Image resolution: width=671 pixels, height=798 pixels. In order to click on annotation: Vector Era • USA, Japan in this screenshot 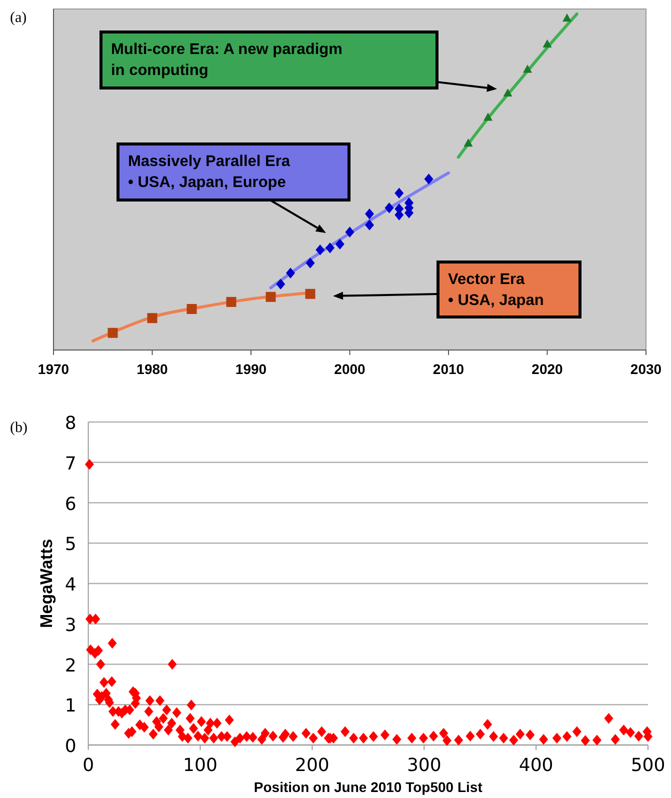, I will do `click(496, 290)`.